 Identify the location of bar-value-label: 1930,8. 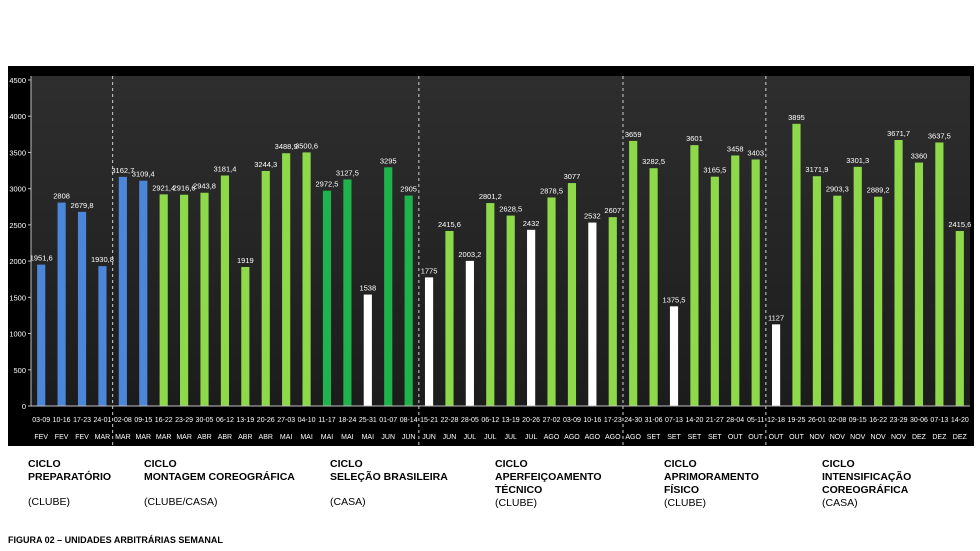
(102, 259).